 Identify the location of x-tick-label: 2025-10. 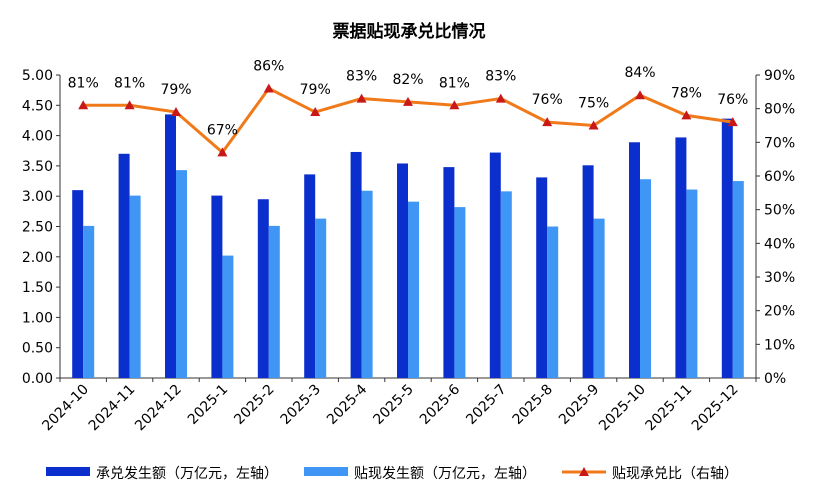
(622, 408).